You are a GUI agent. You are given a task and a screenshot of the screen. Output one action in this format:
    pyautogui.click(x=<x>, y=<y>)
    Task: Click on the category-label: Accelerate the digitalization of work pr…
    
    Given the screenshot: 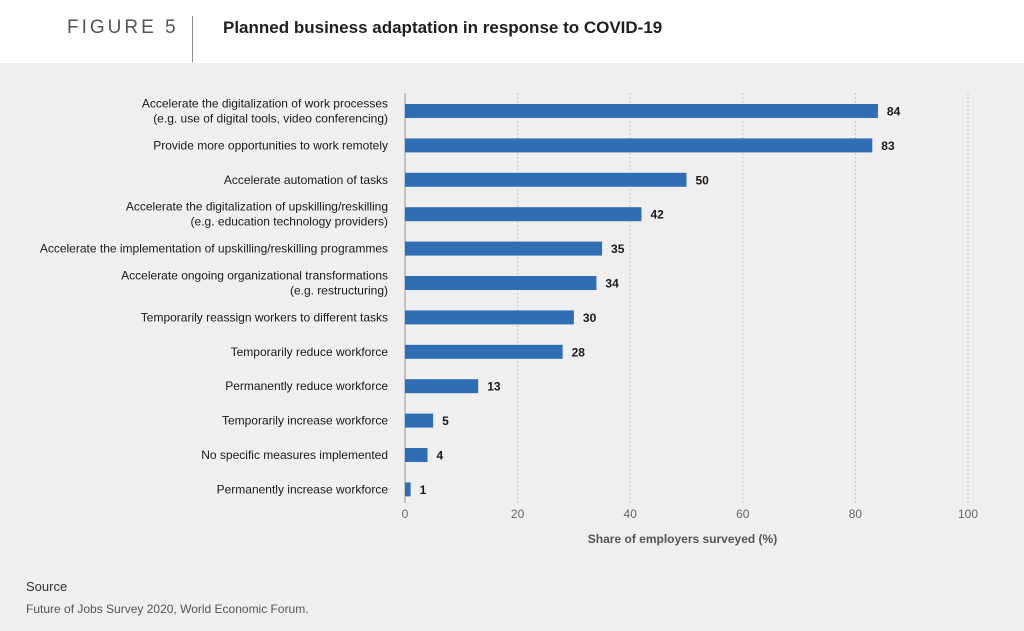 What is the action you would take?
    pyautogui.click(x=265, y=104)
    